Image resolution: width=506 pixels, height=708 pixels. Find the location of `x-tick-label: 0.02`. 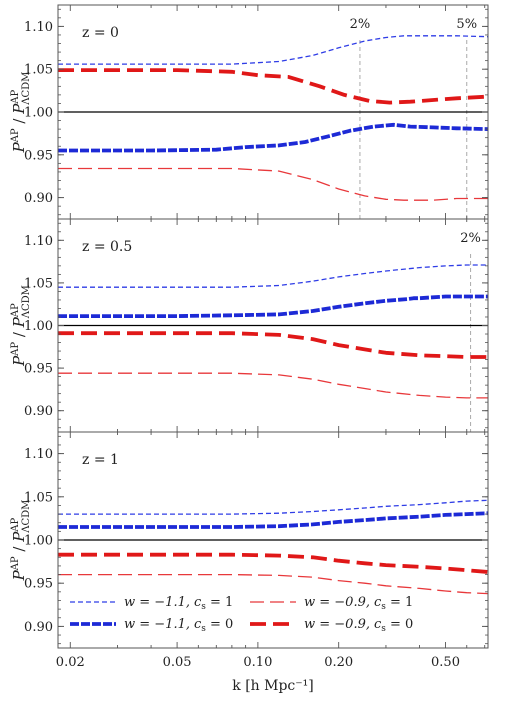

x-tick-label: 0.02 is located at coordinates (70, 662).